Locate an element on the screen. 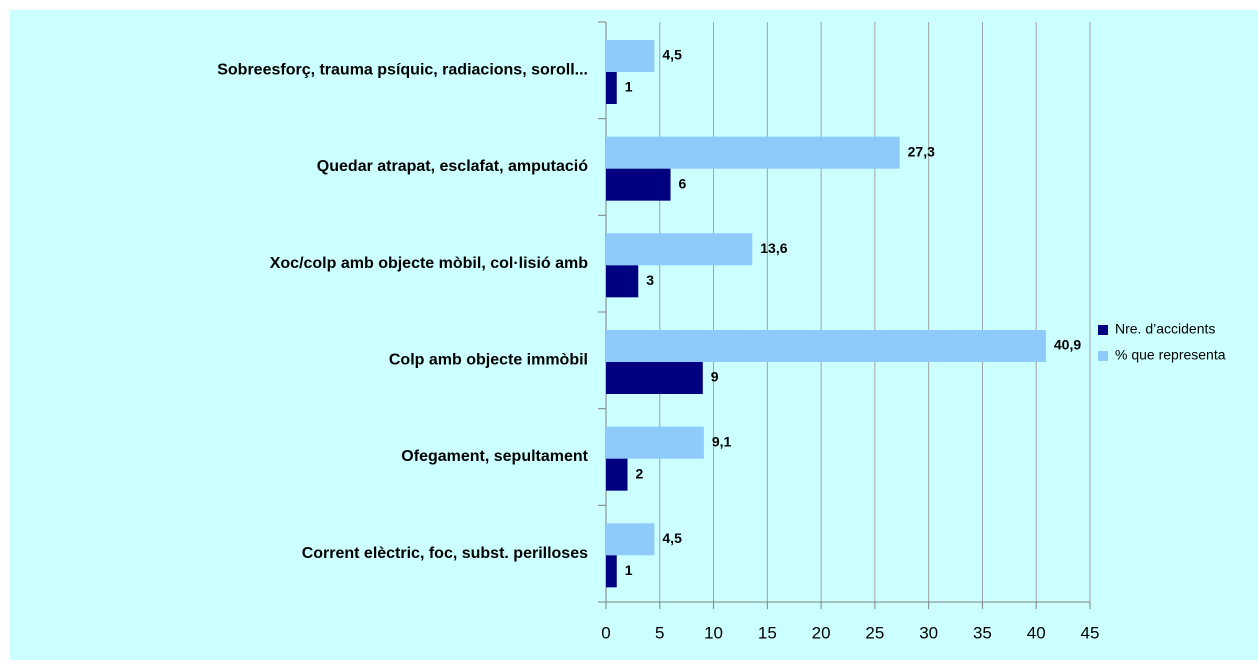 The image size is (1258, 670). x-tick-label: 10 is located at coordinates (713, 632).